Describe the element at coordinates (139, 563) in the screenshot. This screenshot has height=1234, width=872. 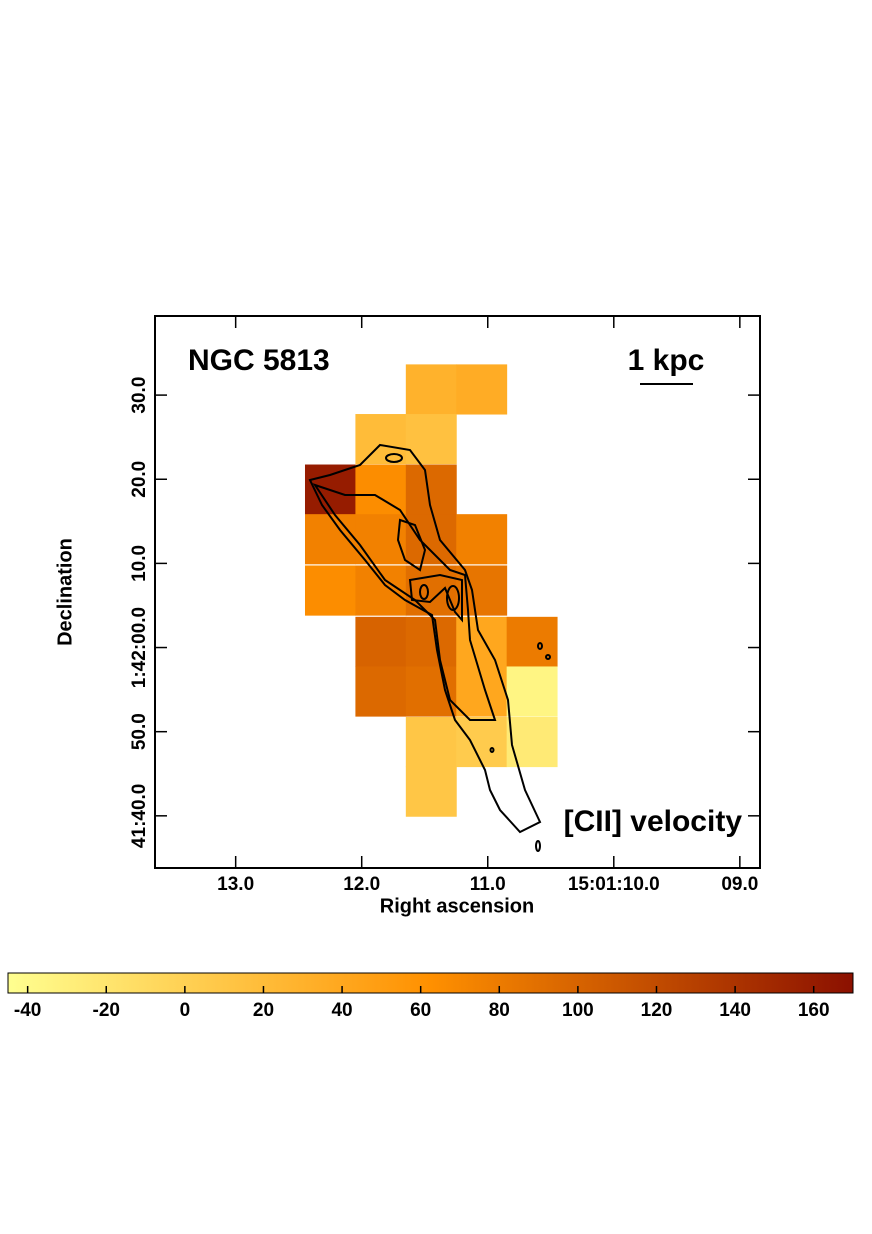
I see `y-tick-label: 10.0` at that location.